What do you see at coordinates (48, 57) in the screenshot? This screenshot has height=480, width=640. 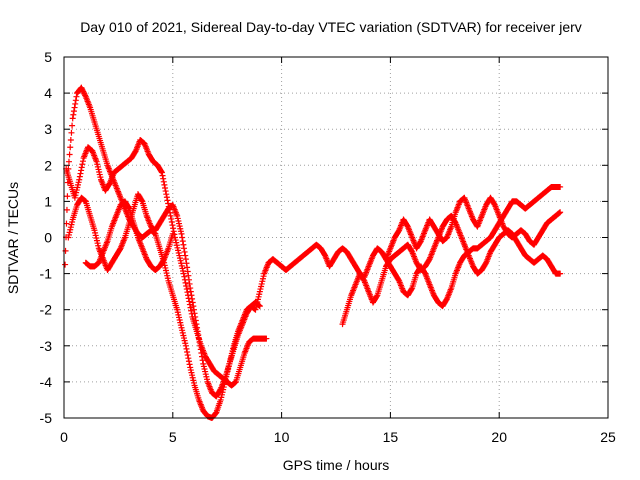 I see `y-tick-label: 5` at bounding box center [48, 57].